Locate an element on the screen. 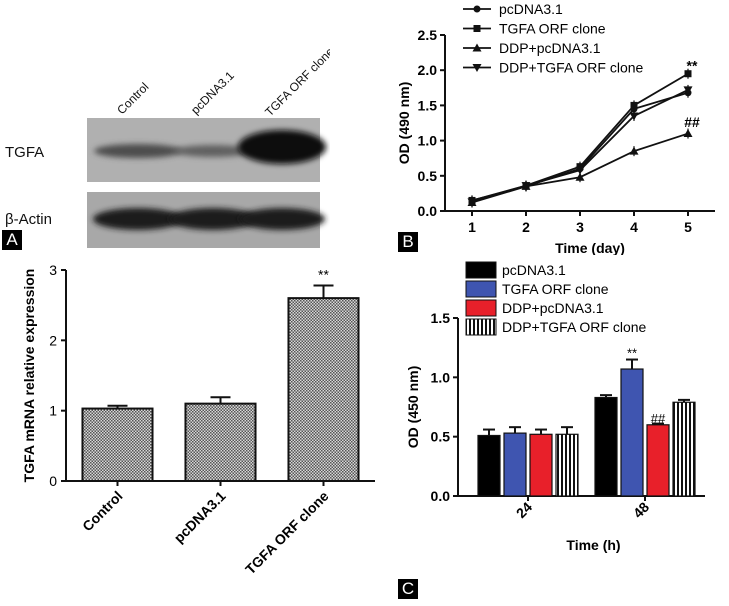  legend-marker-ddp-tgfa-orf-clone is located at coordinates (477, 68).